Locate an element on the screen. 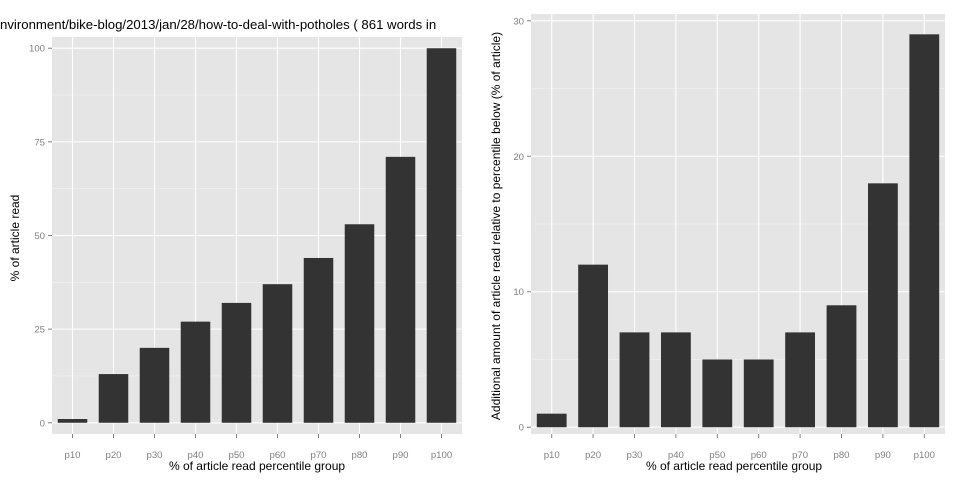  right-chart-bar-p30 is located at coordinates (634, 380).